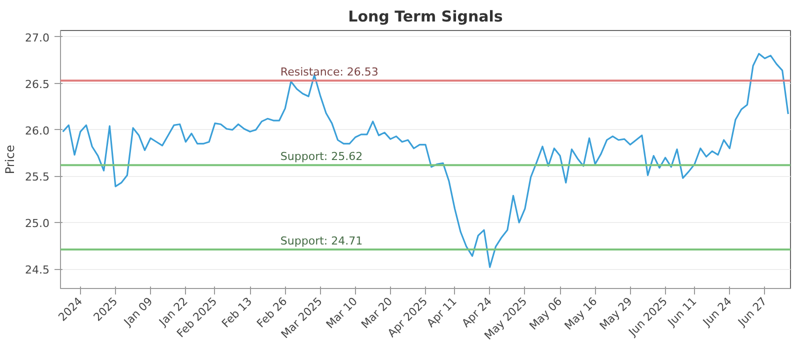 The width and height of the screenshot is (800, 350). What do you see at coordinates (329, 72) in the screenshot?
I see `ref-line-label: Resistance: 26.53` at bounding box center [329, 72].